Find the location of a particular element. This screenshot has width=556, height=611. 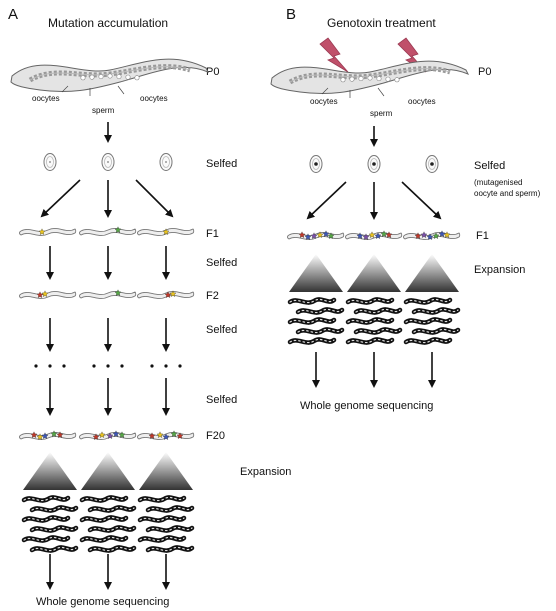

panel-b-selfed-note-1: (mutagenised is located at coordinates (498, 182).